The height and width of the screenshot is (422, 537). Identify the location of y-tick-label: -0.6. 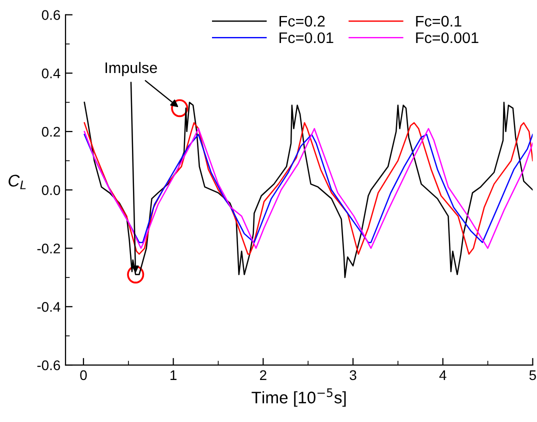
(48, 365).